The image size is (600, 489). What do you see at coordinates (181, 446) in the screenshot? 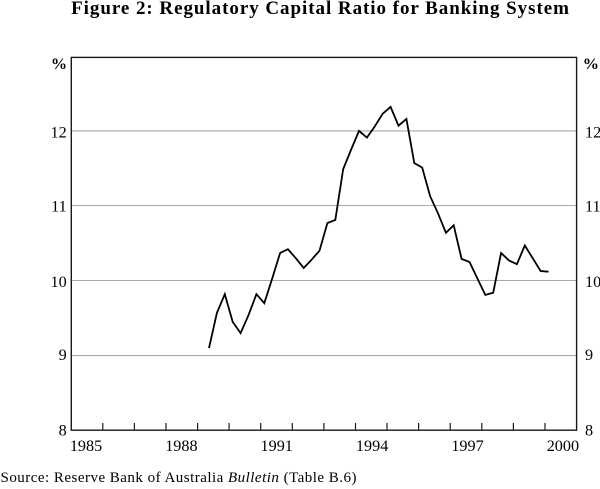
I see `svg-text: 1988` at bounding box center [181, 446].